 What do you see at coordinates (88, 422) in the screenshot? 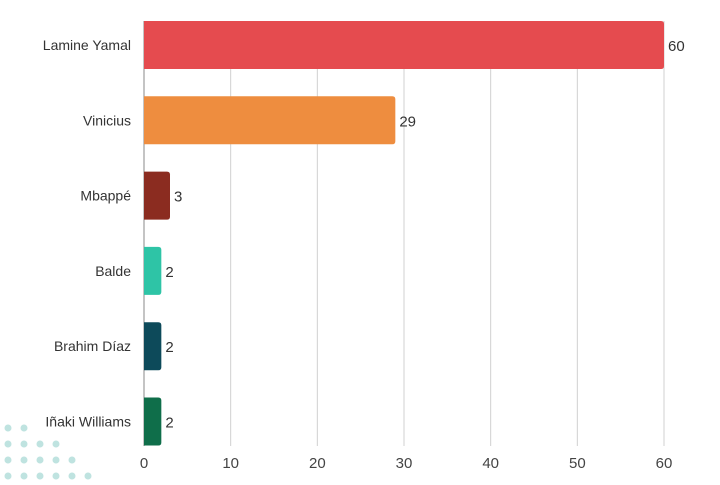
I see `category-label: Iñaki Williams` at bounding box center [88, 422].